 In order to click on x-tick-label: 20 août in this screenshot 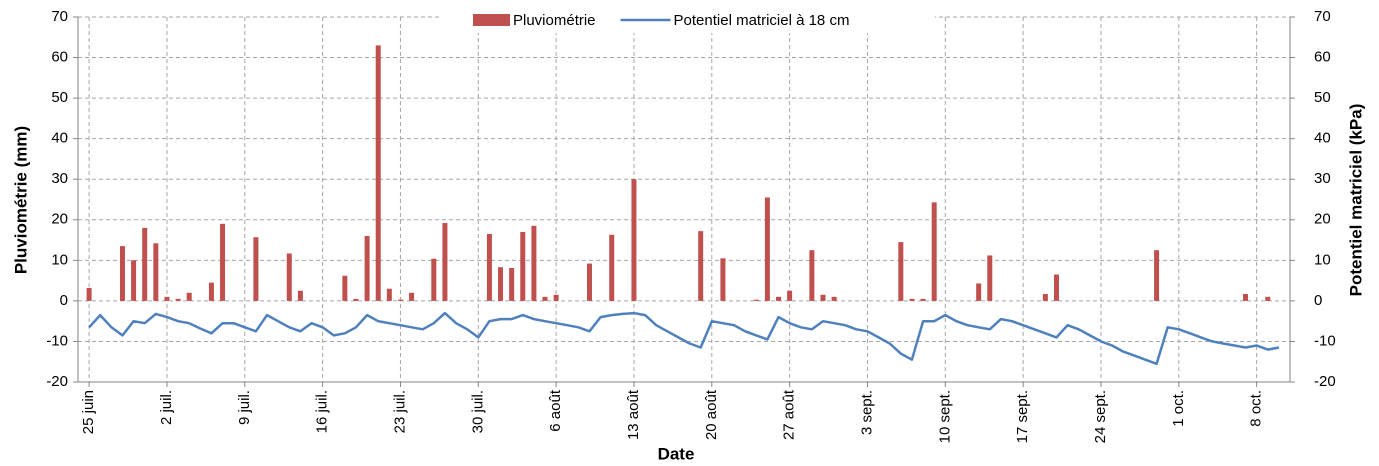, I will do `click(711, 414)`.